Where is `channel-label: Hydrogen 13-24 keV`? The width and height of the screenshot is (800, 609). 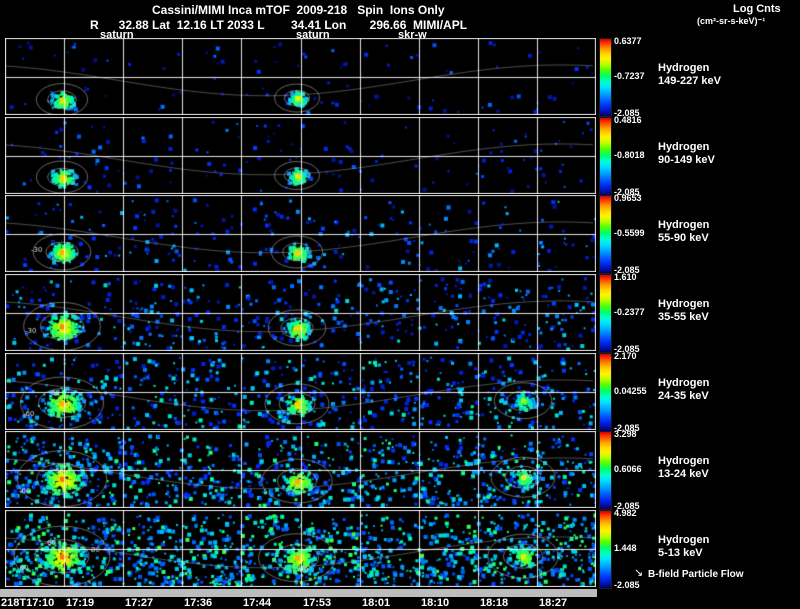
channel-label: Hydrogen 13-24 keV is located at coordinates (683, 468).